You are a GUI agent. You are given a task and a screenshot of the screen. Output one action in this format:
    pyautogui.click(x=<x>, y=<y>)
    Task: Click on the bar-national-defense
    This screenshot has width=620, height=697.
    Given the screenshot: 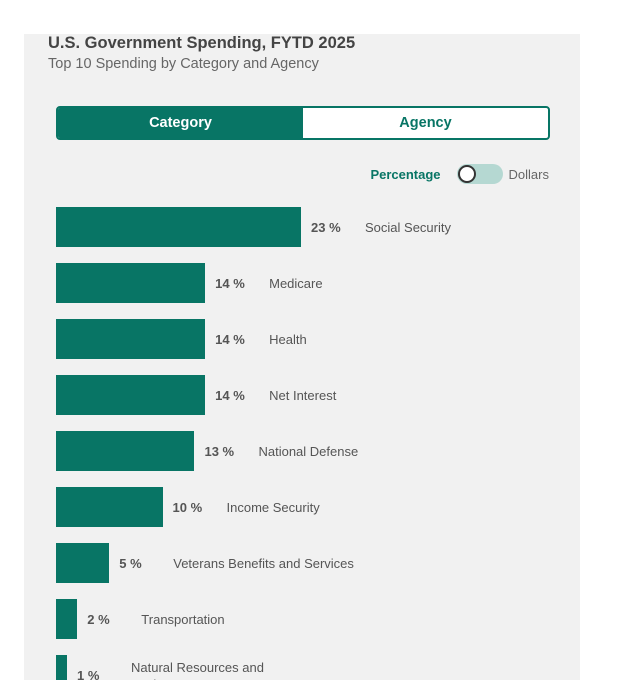 What is the action you would take?
    pyautogui.click(x=125, y=451)
    